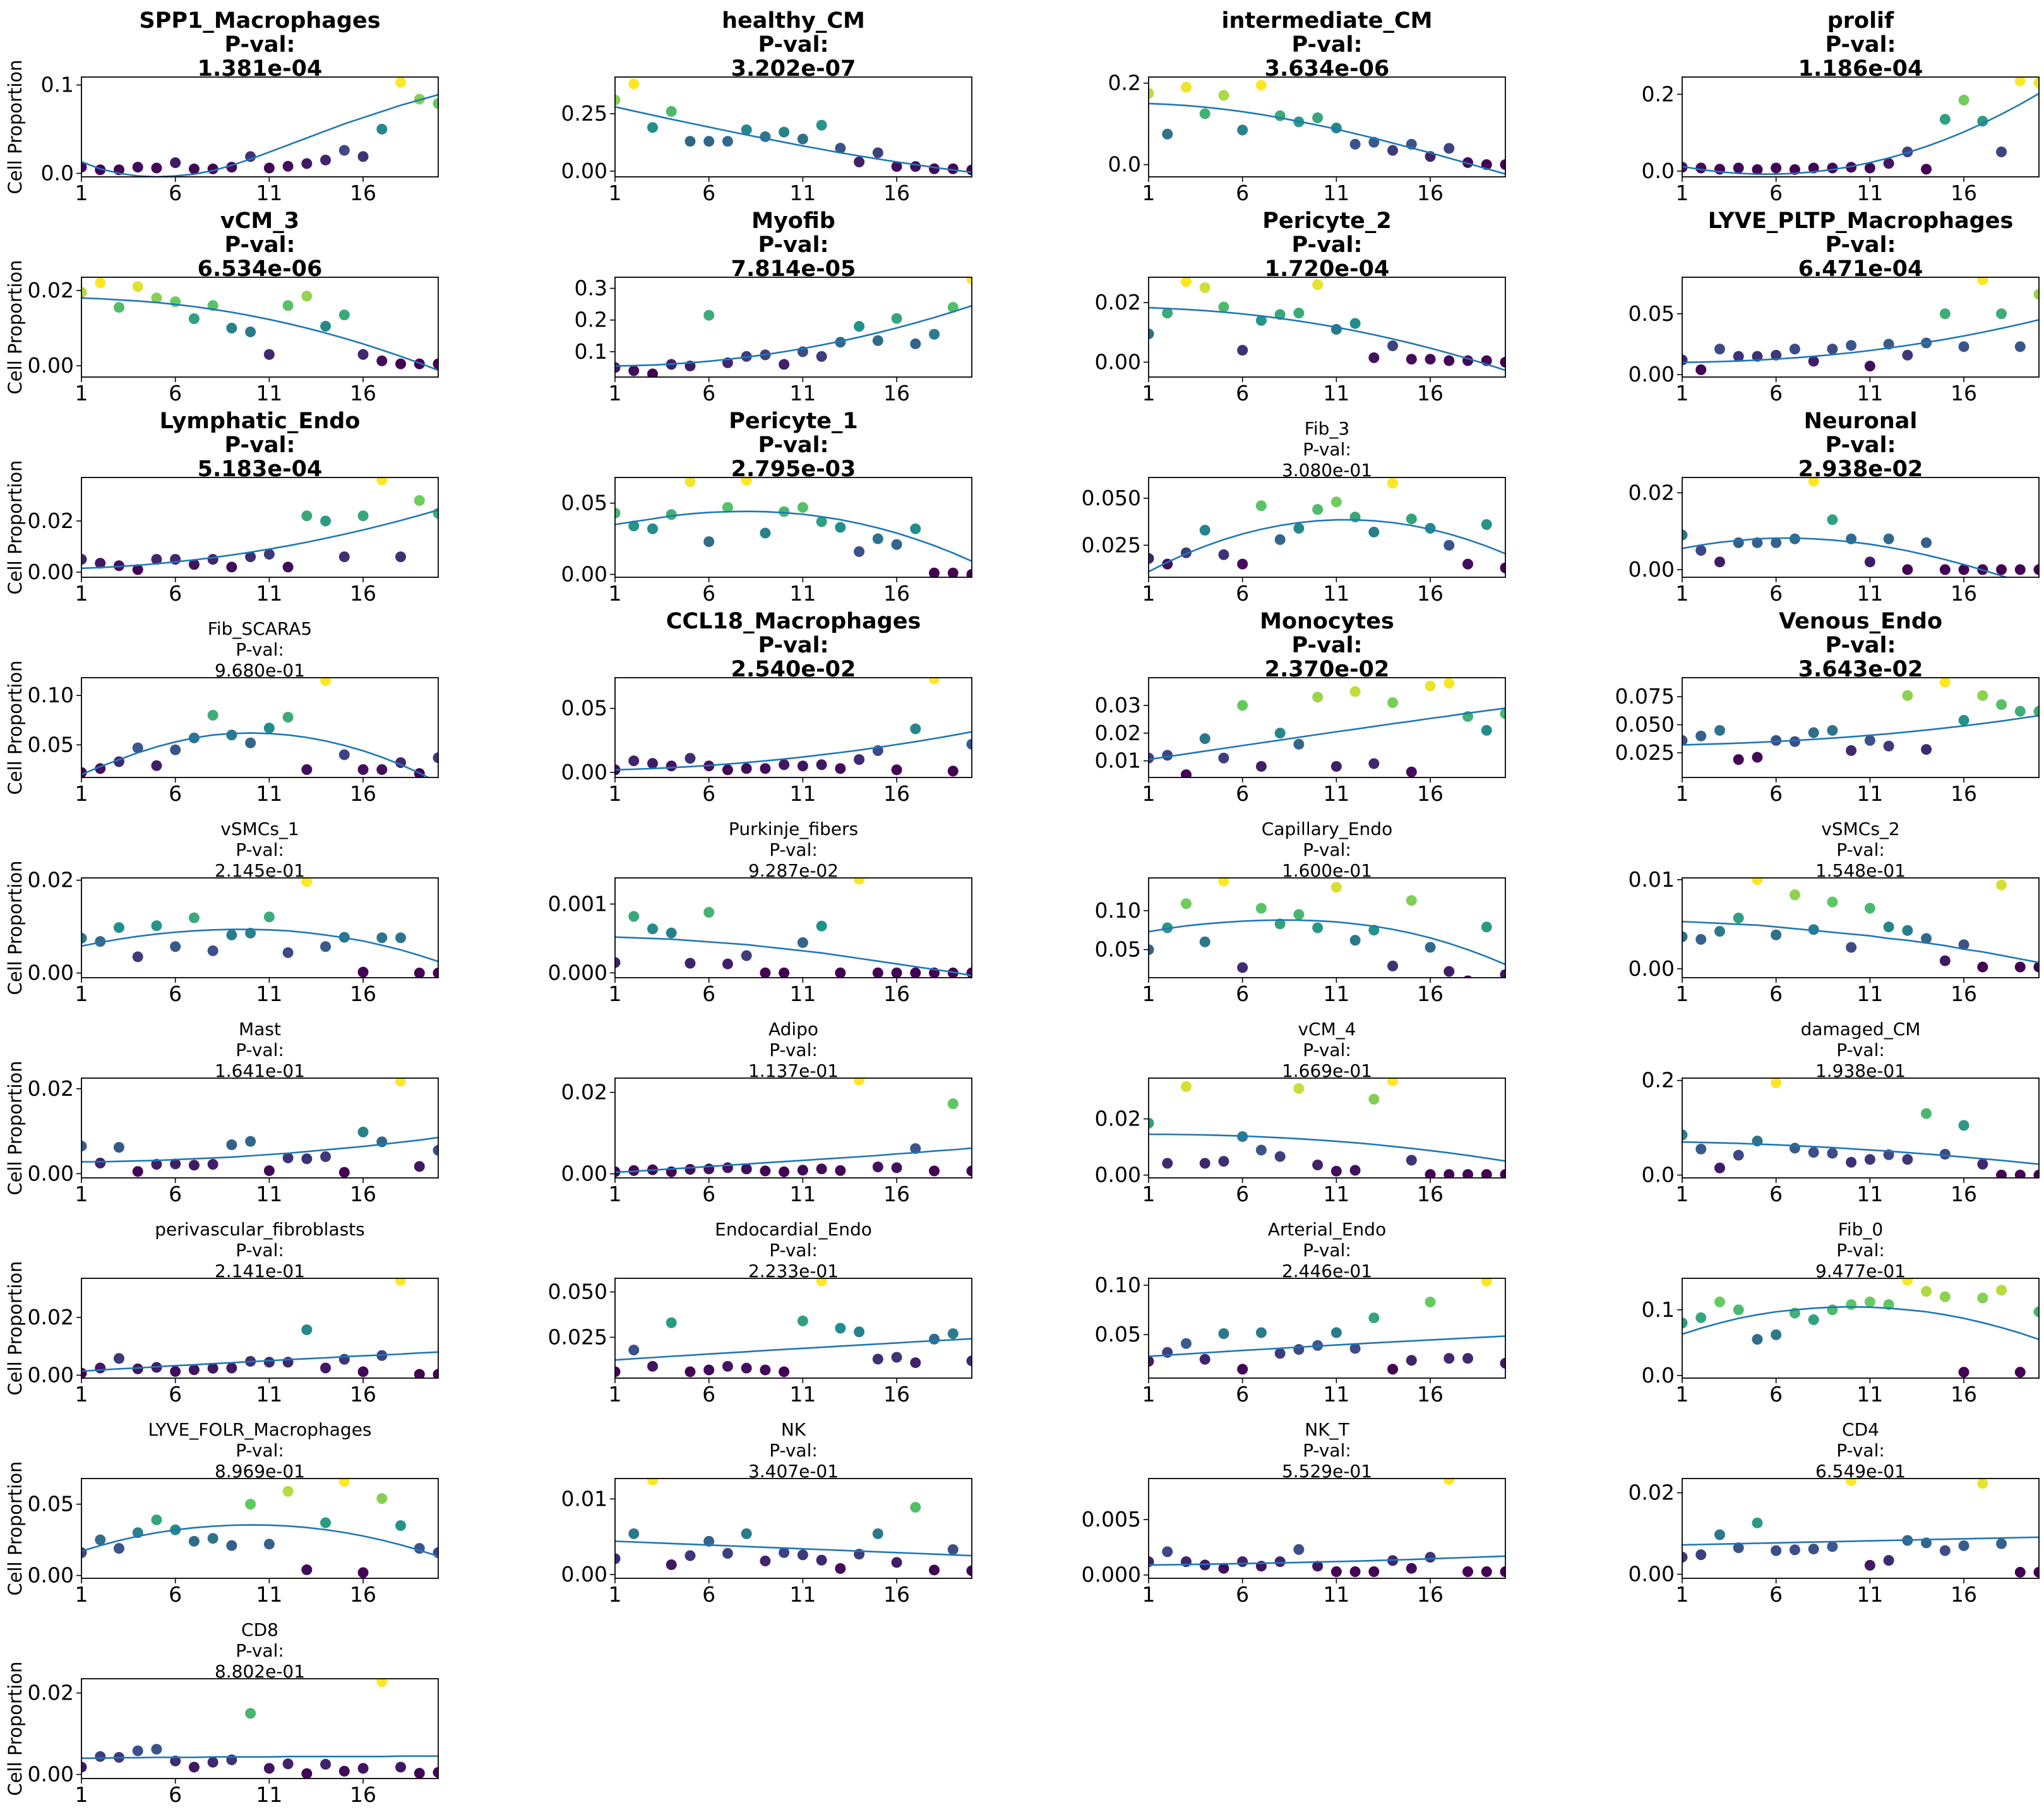  I want to click on panel-pericyte-2: Pericyte_2P-val:1.720e-041 6 11 160.000.02, so click(1301, 306).